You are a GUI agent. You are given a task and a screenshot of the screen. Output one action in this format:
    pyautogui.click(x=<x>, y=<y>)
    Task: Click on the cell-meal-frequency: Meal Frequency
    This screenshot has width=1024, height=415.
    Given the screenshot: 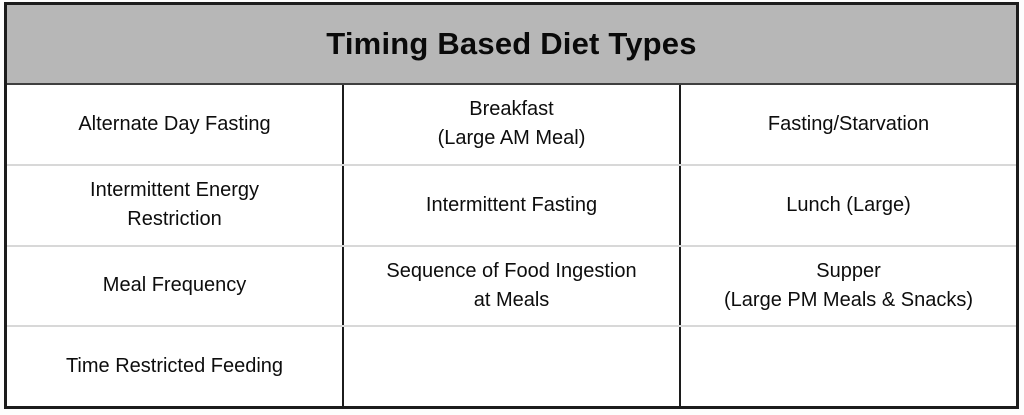 What is the action you would take?
    pyautogui.click(x=174, y=285)
    